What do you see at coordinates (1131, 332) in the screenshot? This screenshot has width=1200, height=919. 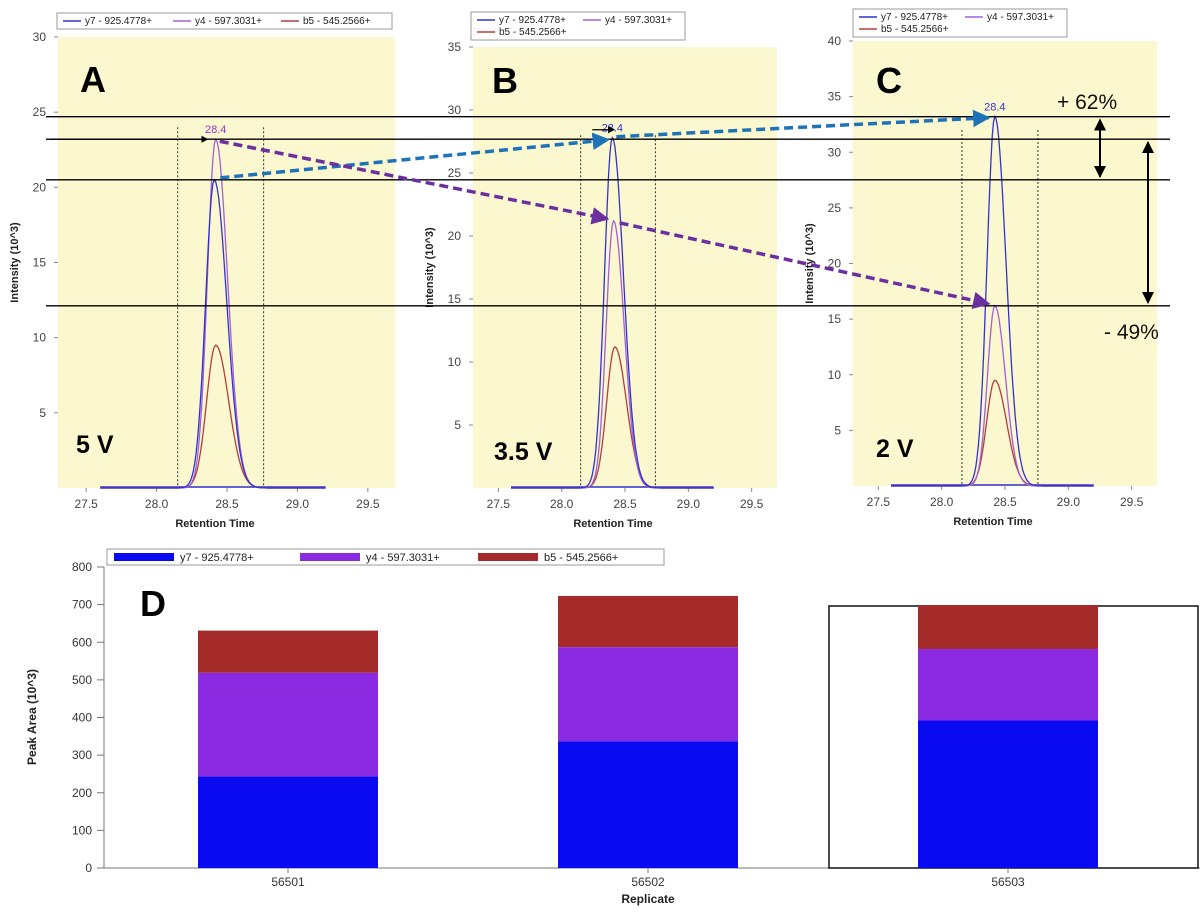 I see `decrease-percent-label: - 49%` at bounding box center [1131, 332].